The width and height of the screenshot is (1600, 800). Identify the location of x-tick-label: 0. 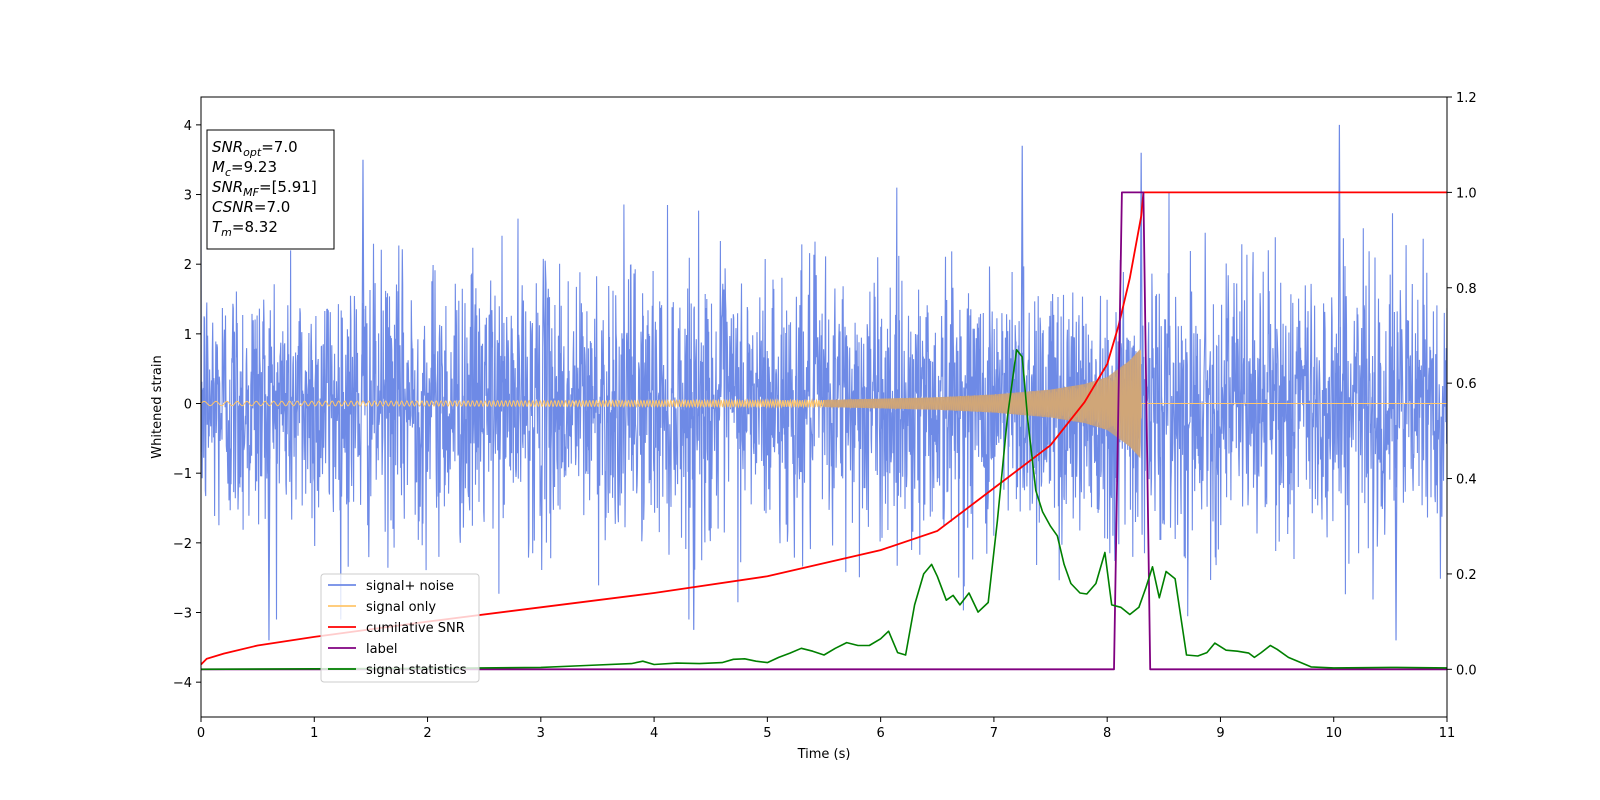
(201, 733).